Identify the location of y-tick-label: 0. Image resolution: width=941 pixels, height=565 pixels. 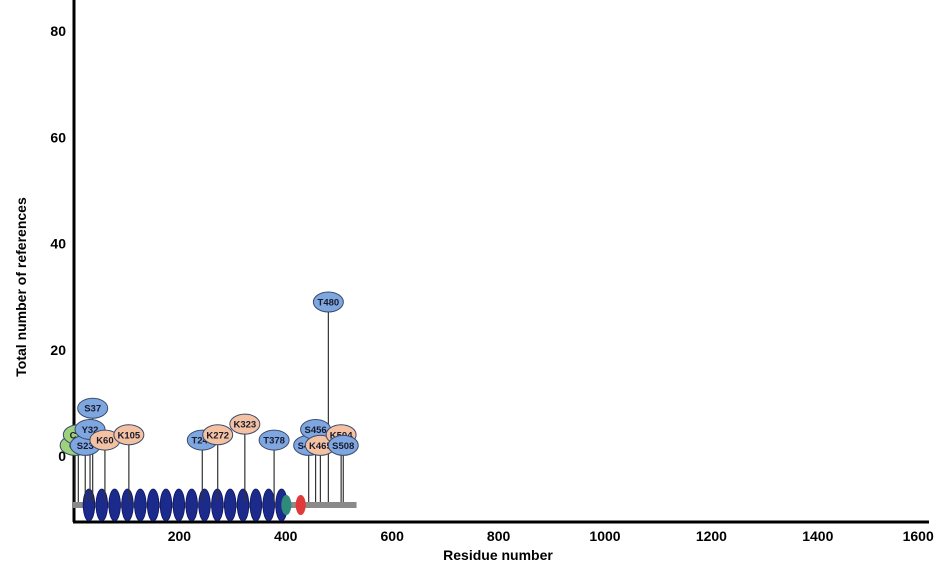
(62, 456).